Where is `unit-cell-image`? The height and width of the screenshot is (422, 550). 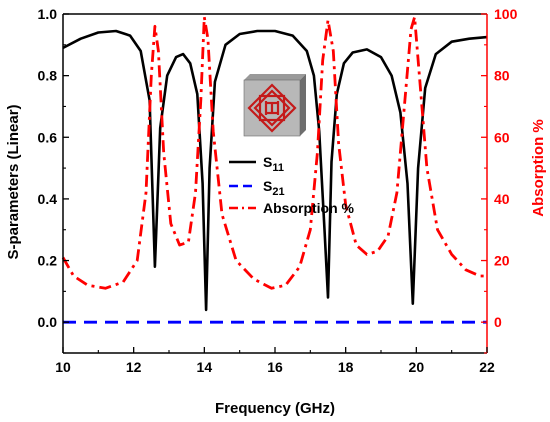
unit-cell-image is located at coordinates (274, 105).